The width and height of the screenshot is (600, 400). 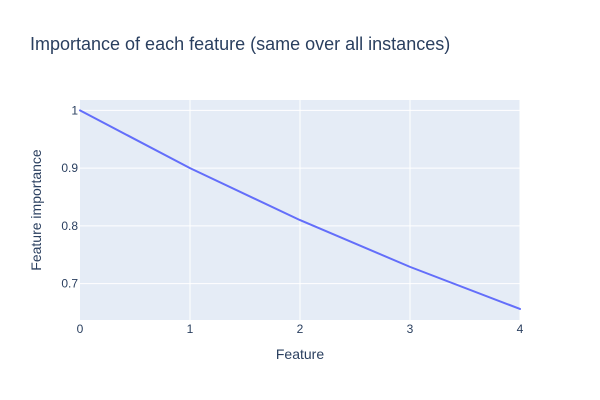 What do you see at coordinates (36, 210) in the screenshot?
I see `y-axis-title: Feature importance` at bounding box center [36, 210].